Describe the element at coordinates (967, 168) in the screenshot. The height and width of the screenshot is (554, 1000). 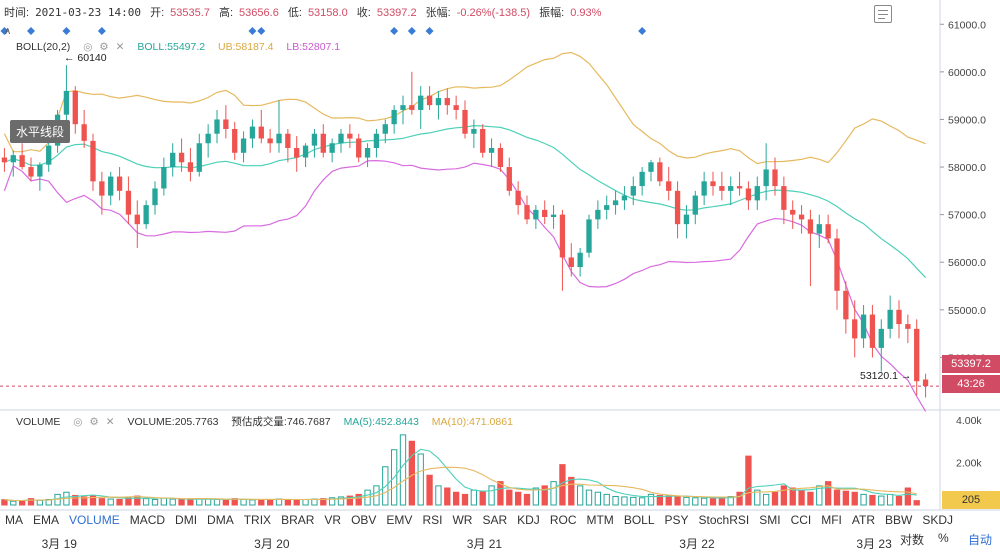
I see `price-tick-label: 58000.0` at that location.